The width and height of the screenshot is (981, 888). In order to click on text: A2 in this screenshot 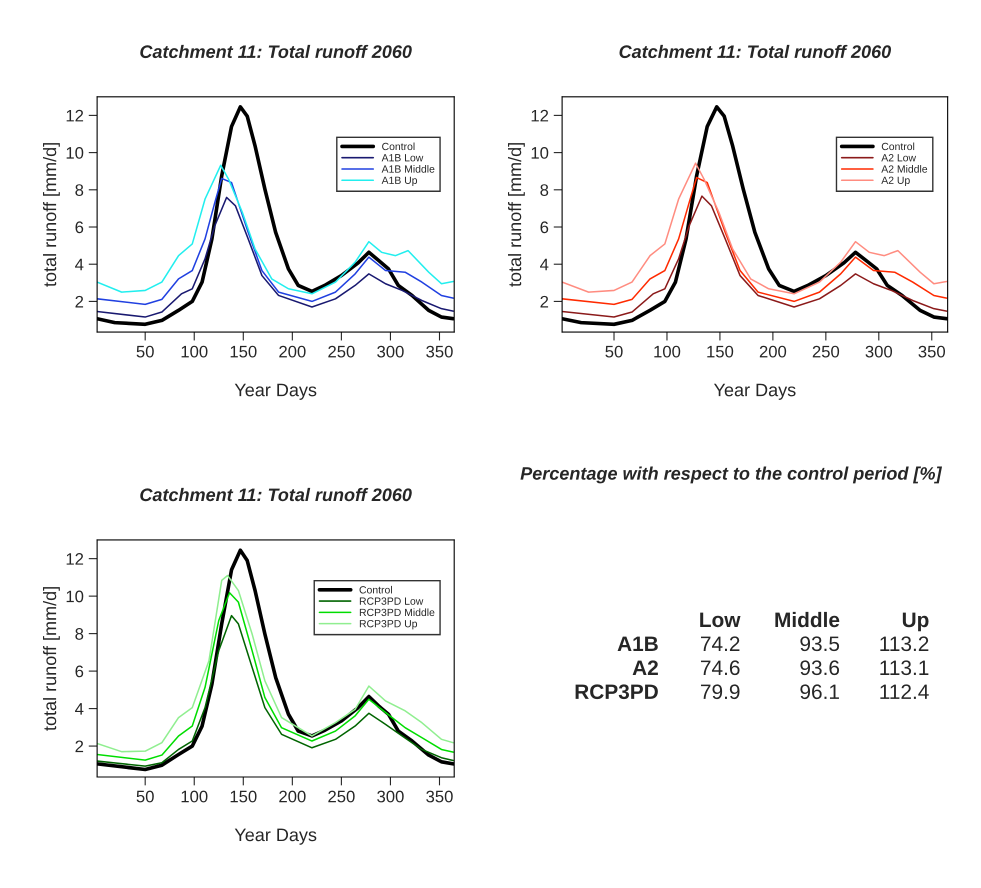, I will do `click(645, 667)`.